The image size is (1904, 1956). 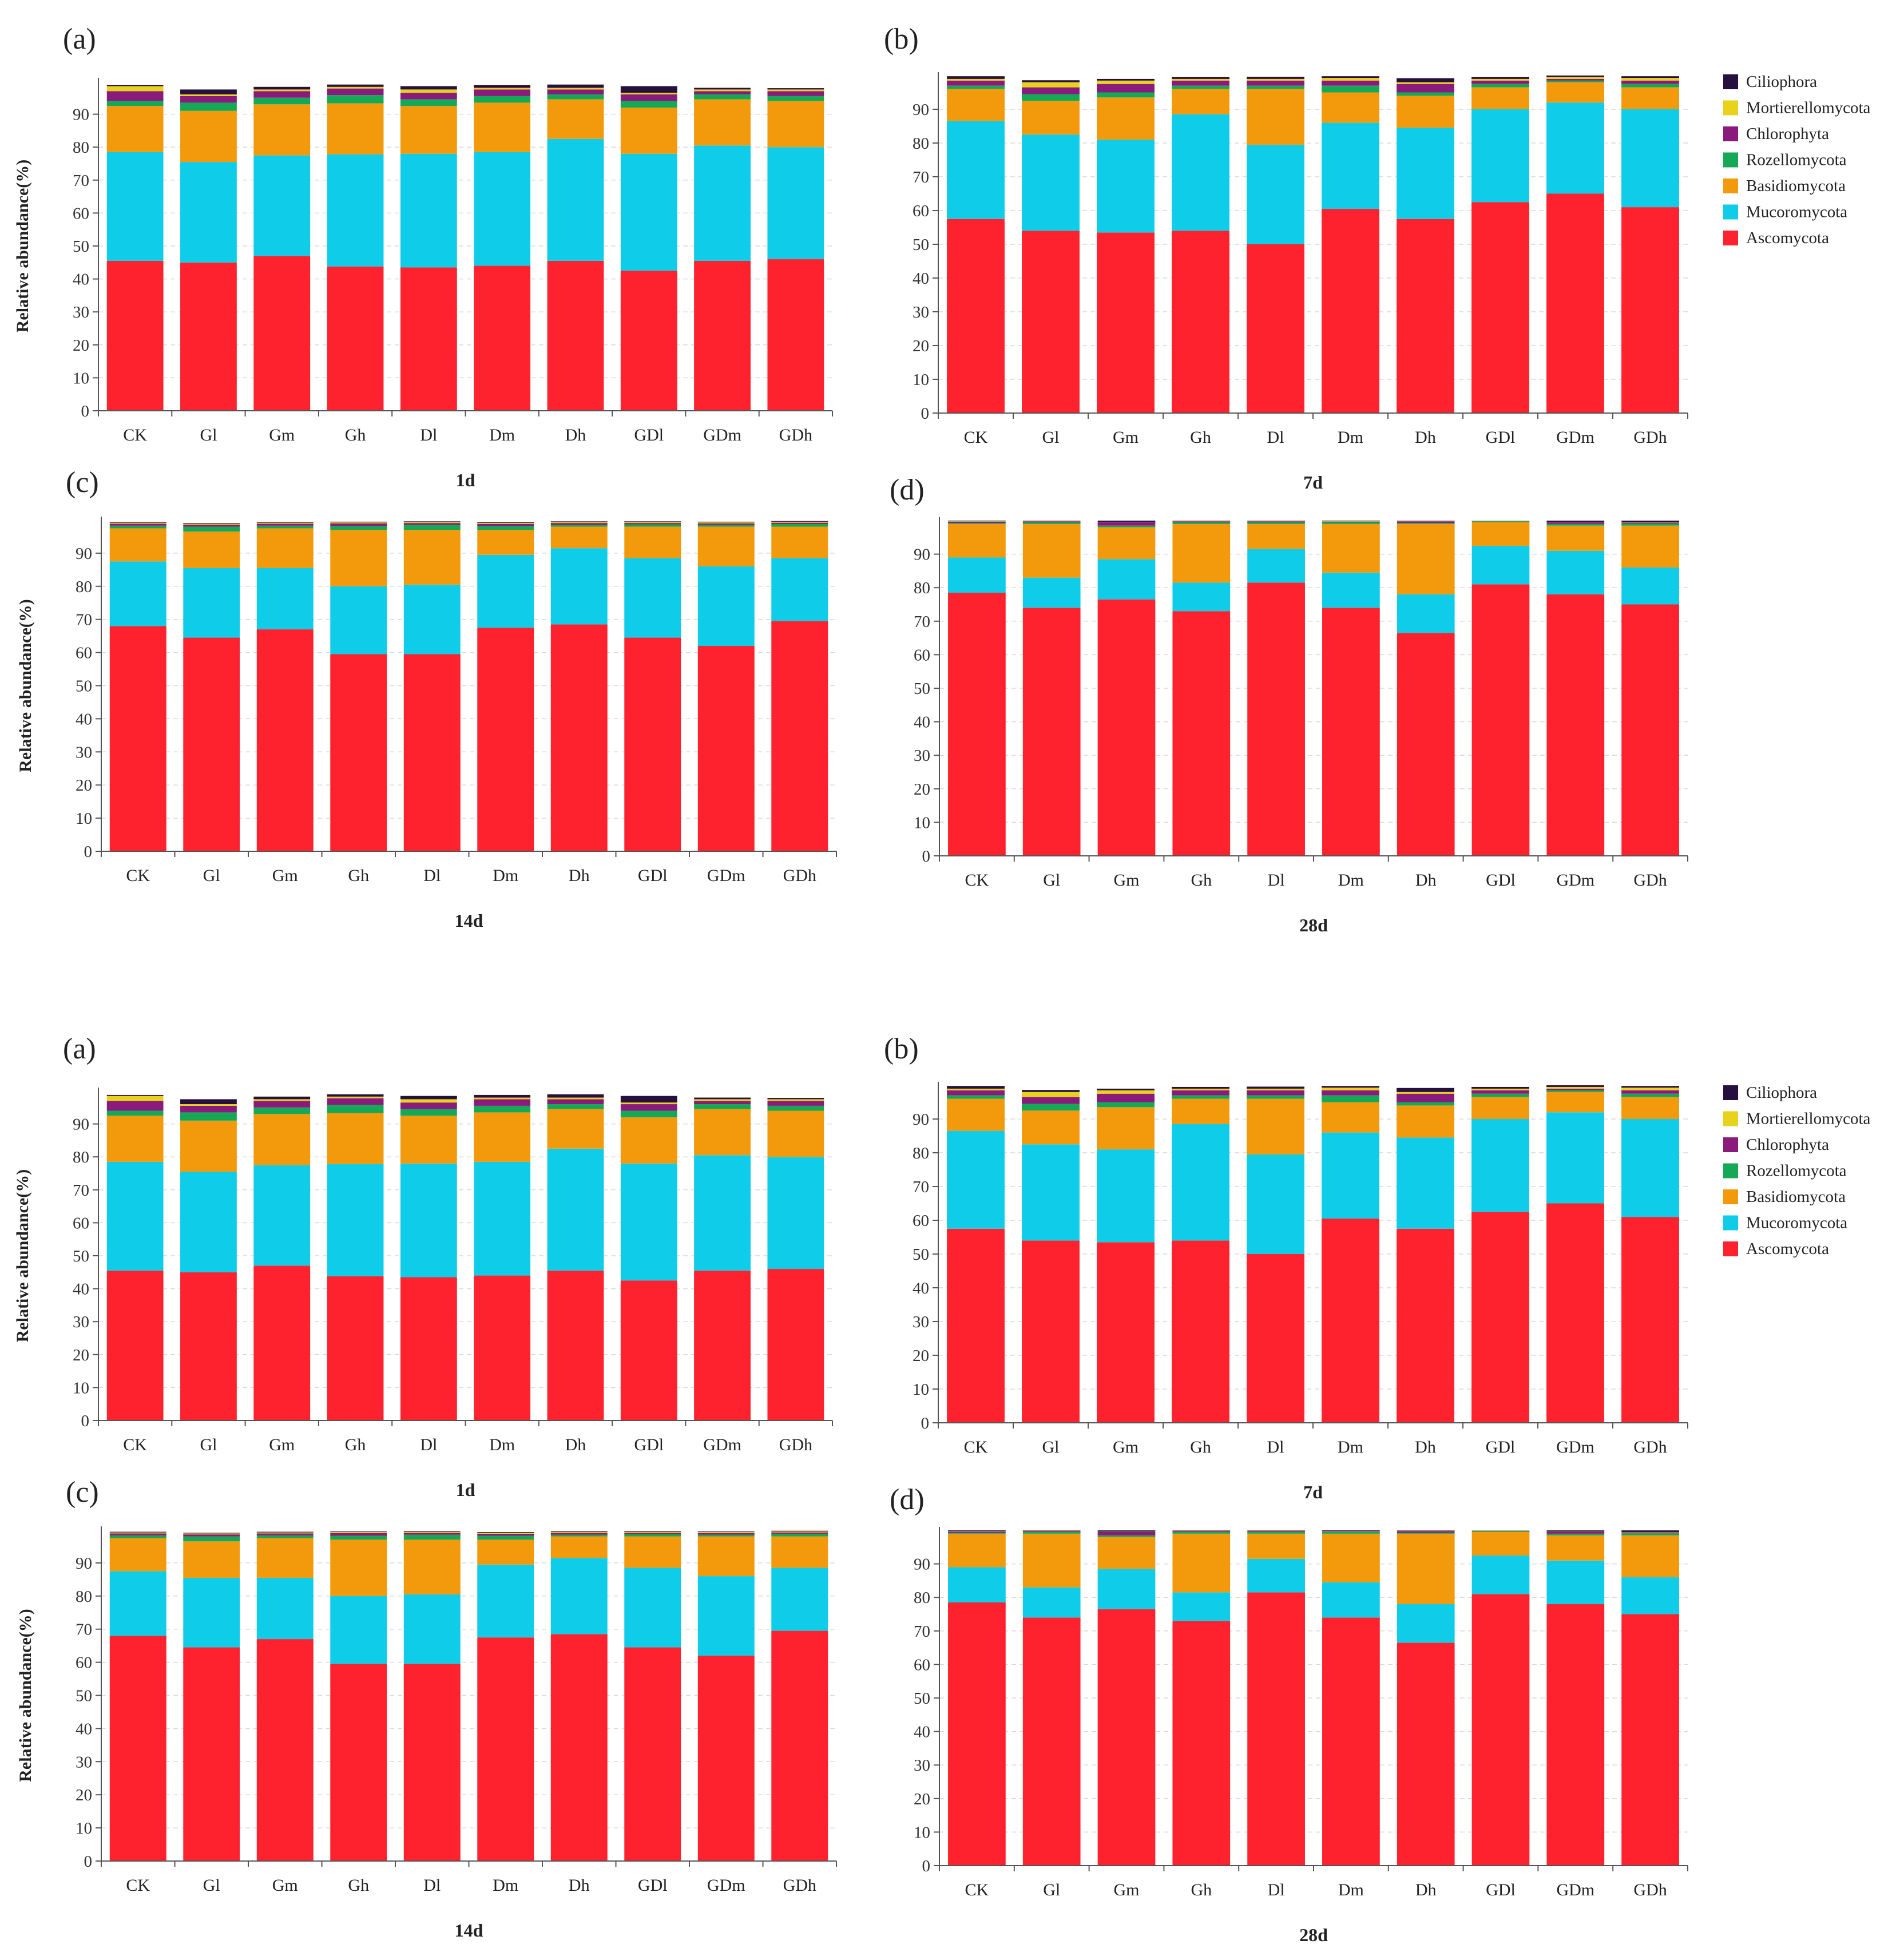 What do you see at coordinates (1796, 1171) in the screenshot?
I see `legend-entry-label: Rozellomycota` at bounding box center [1796, 1171].